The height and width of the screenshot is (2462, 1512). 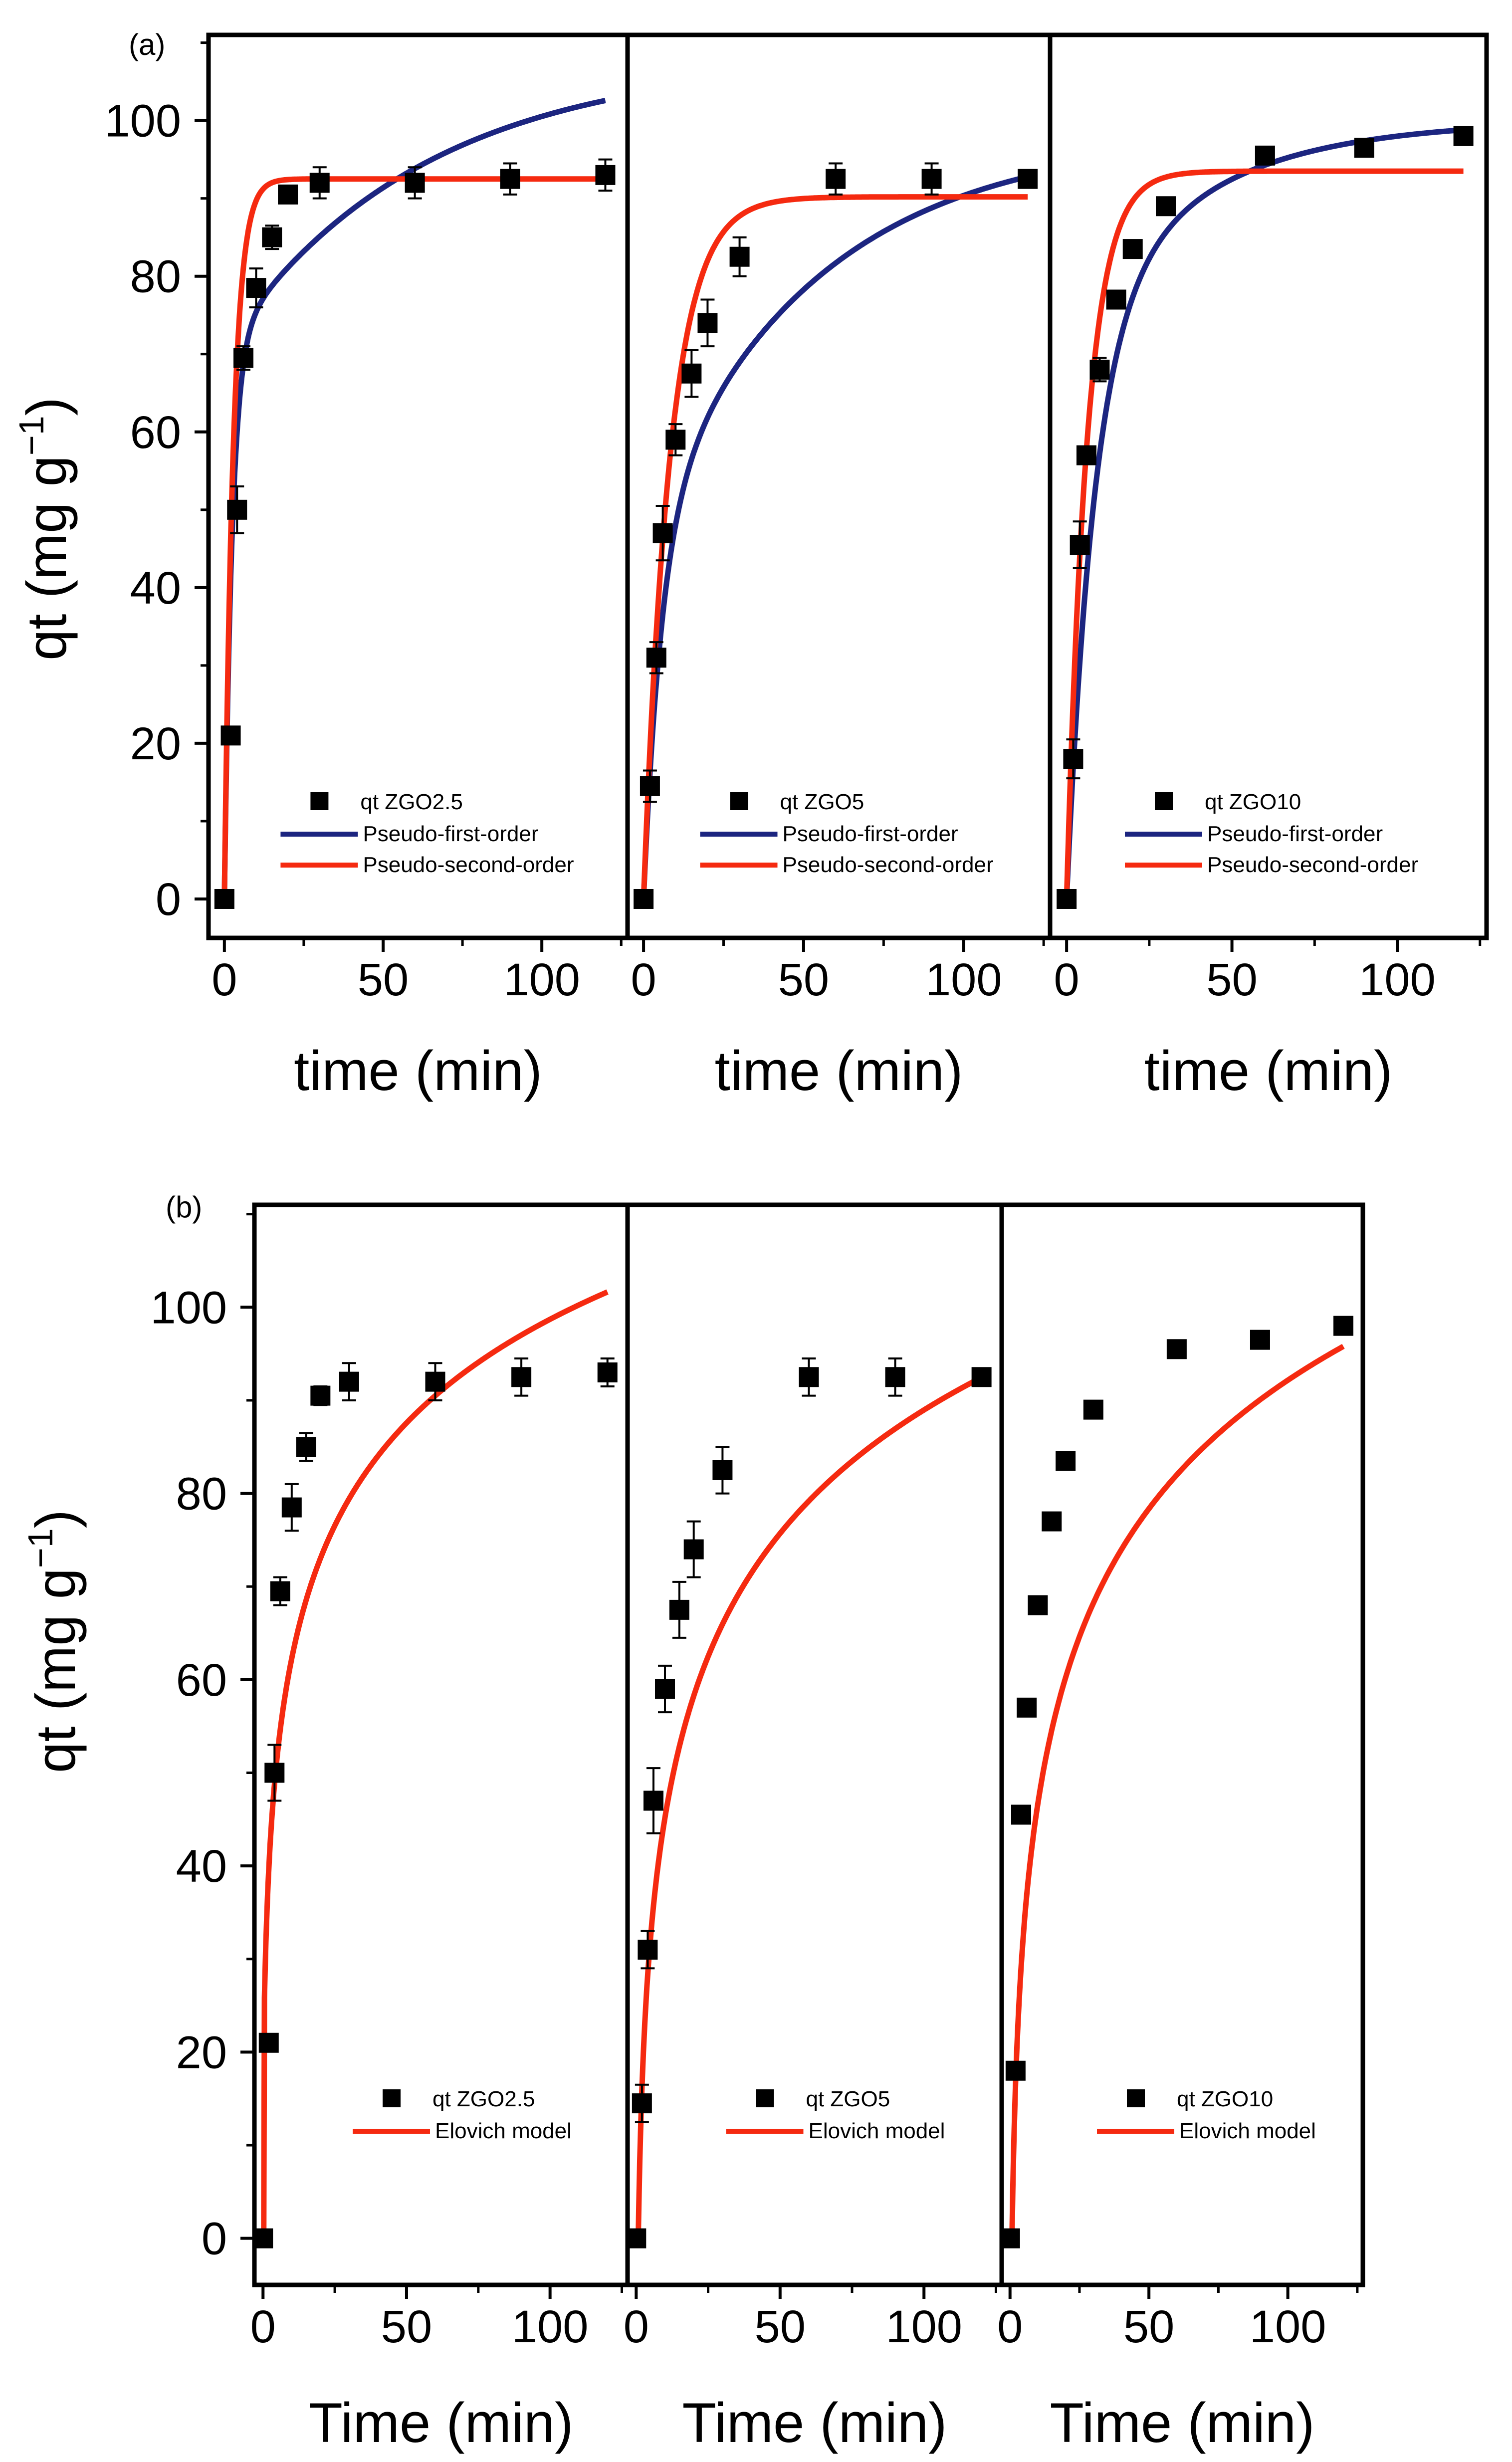 What do you see at coordinates (814, 1828) in the screenshot?
I see `chart-b-zgo5: 0 50 100 Time (min) qt ZGO5 Elovich model` at bounding box center [814, 1828].